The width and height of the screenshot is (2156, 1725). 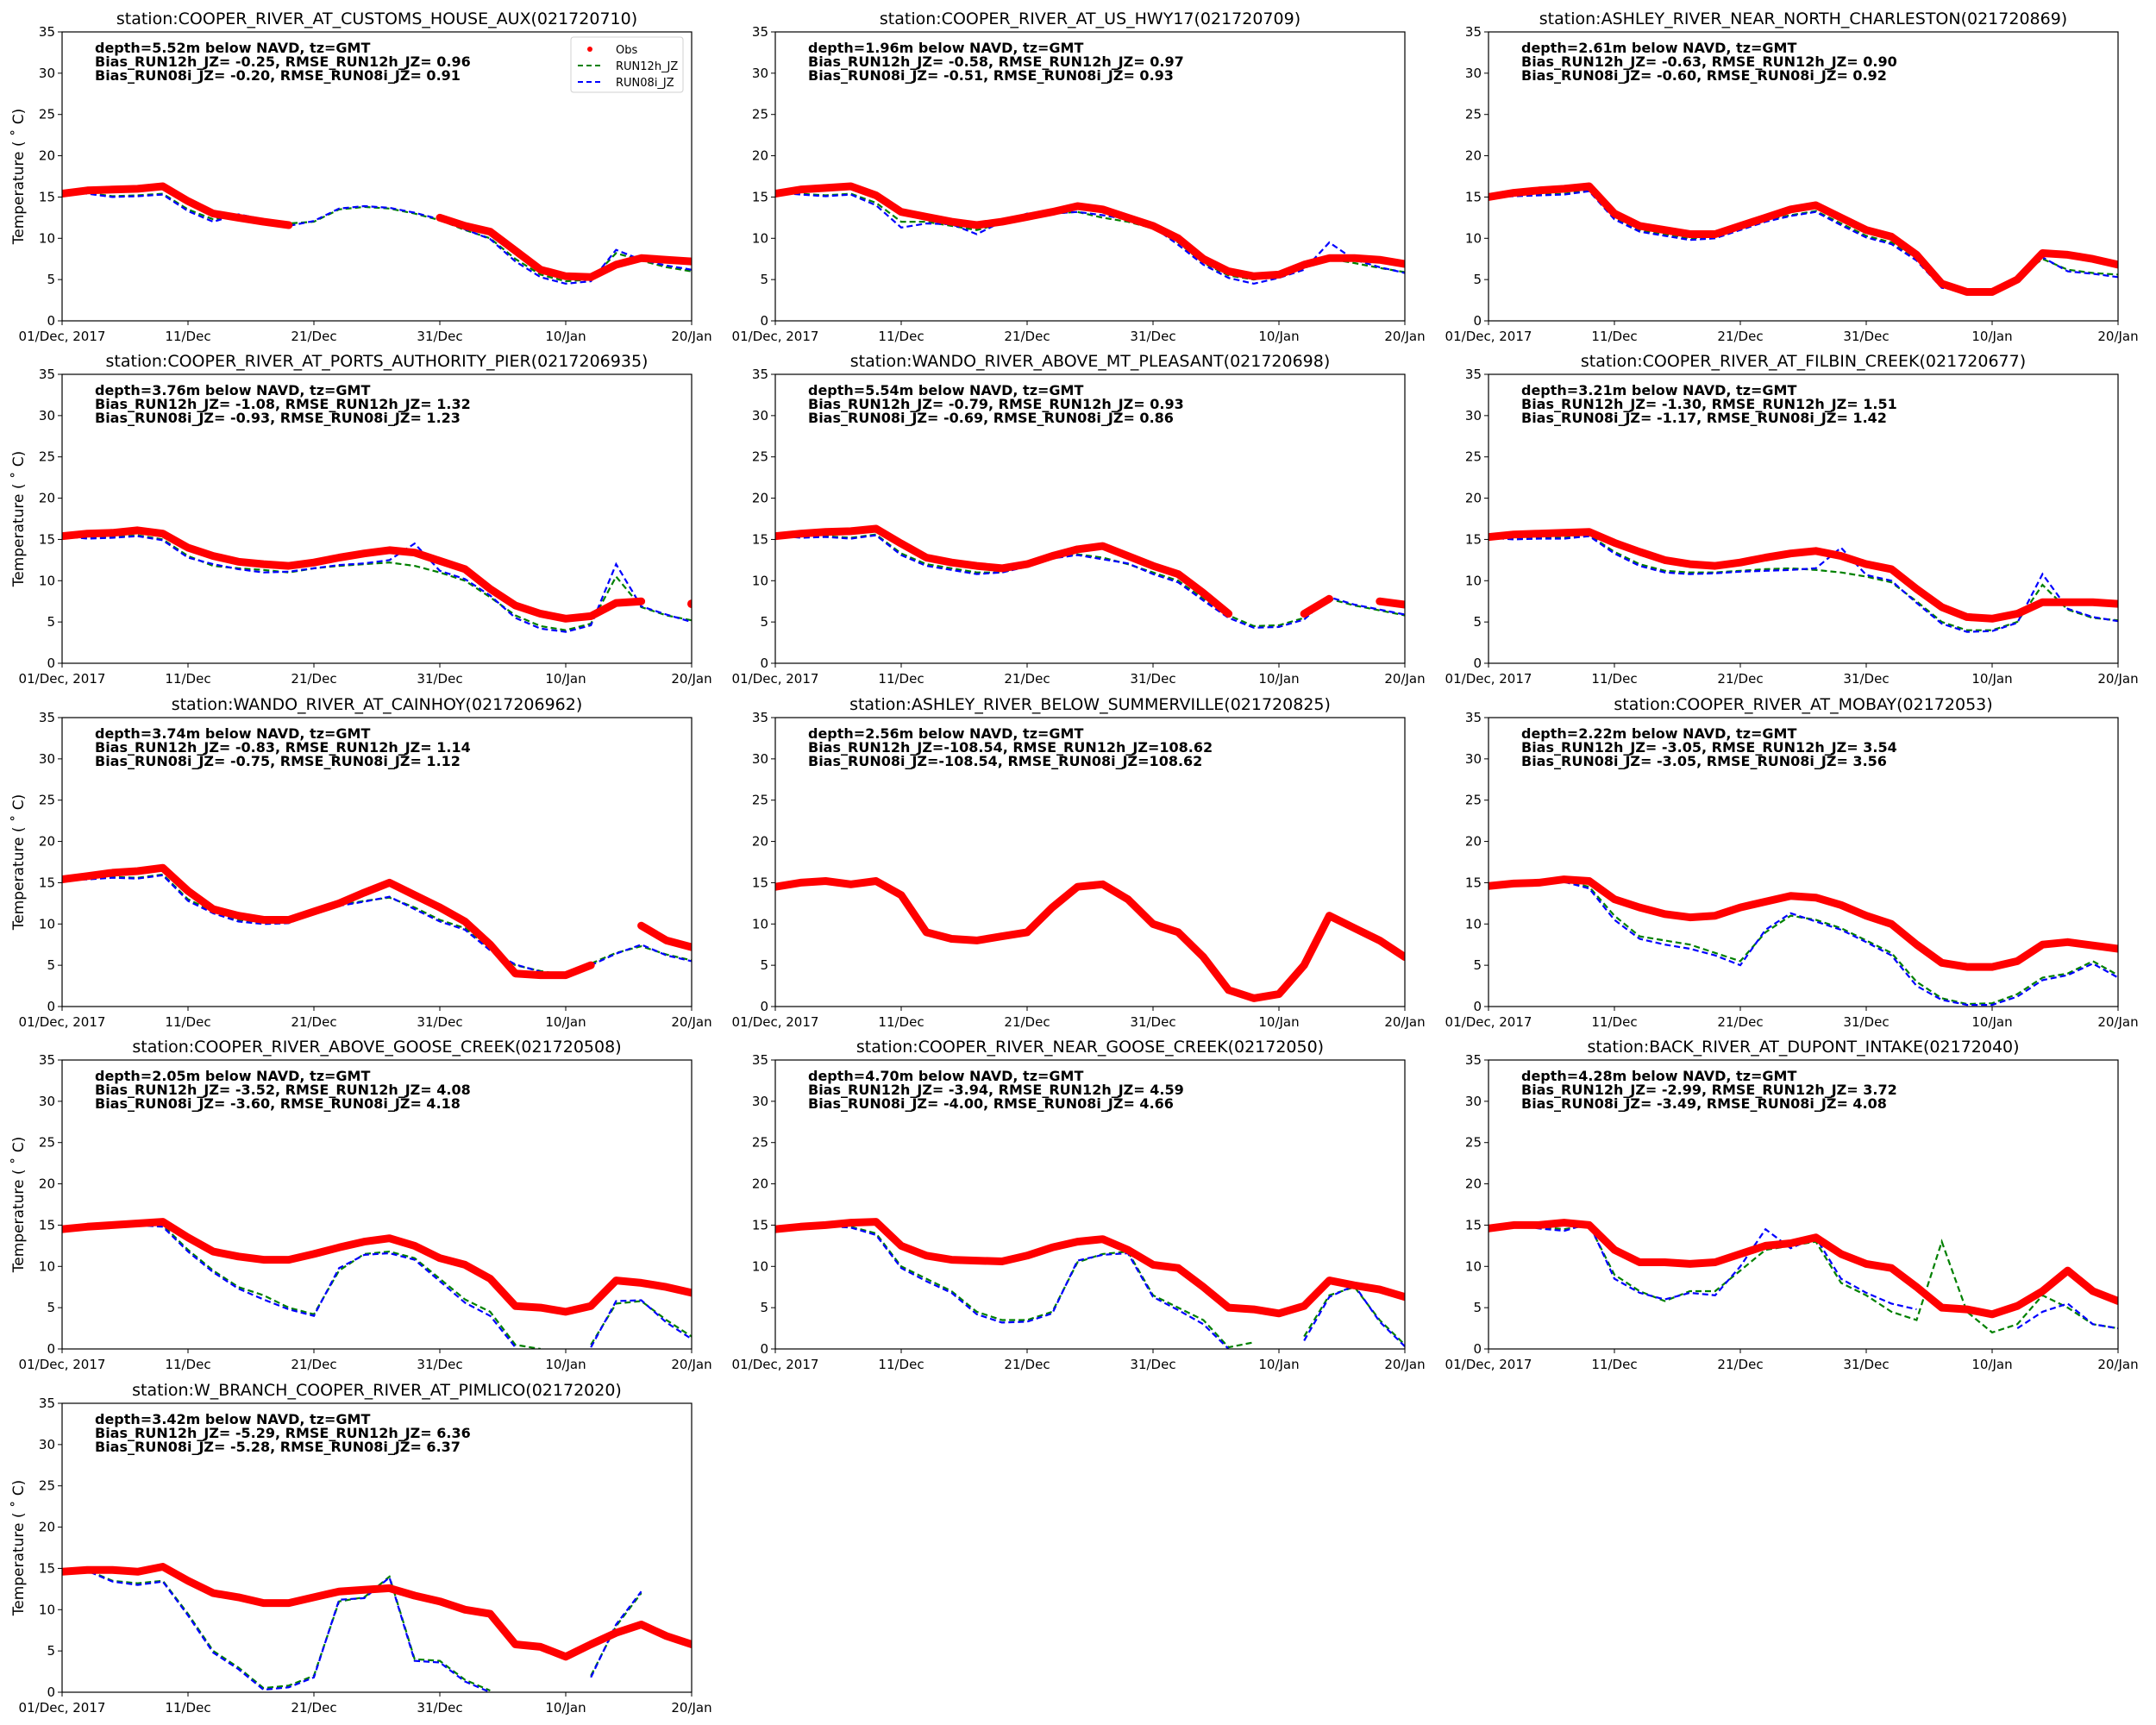 What do you see at coordinates (945, 48) in the screenshot?
I see `stats-annotation: depth=1.96m below NAVD, tz=GMT` at bounding box center [945, 48].